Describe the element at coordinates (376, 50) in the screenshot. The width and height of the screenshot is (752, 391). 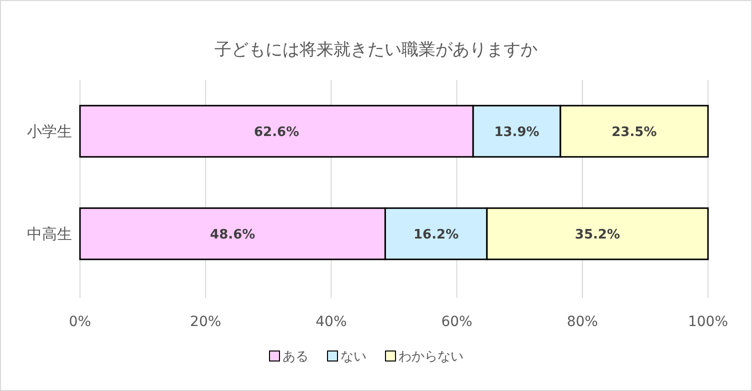
I see `chart-title: 子どもには将来就きたい職業がありますか` at that location.